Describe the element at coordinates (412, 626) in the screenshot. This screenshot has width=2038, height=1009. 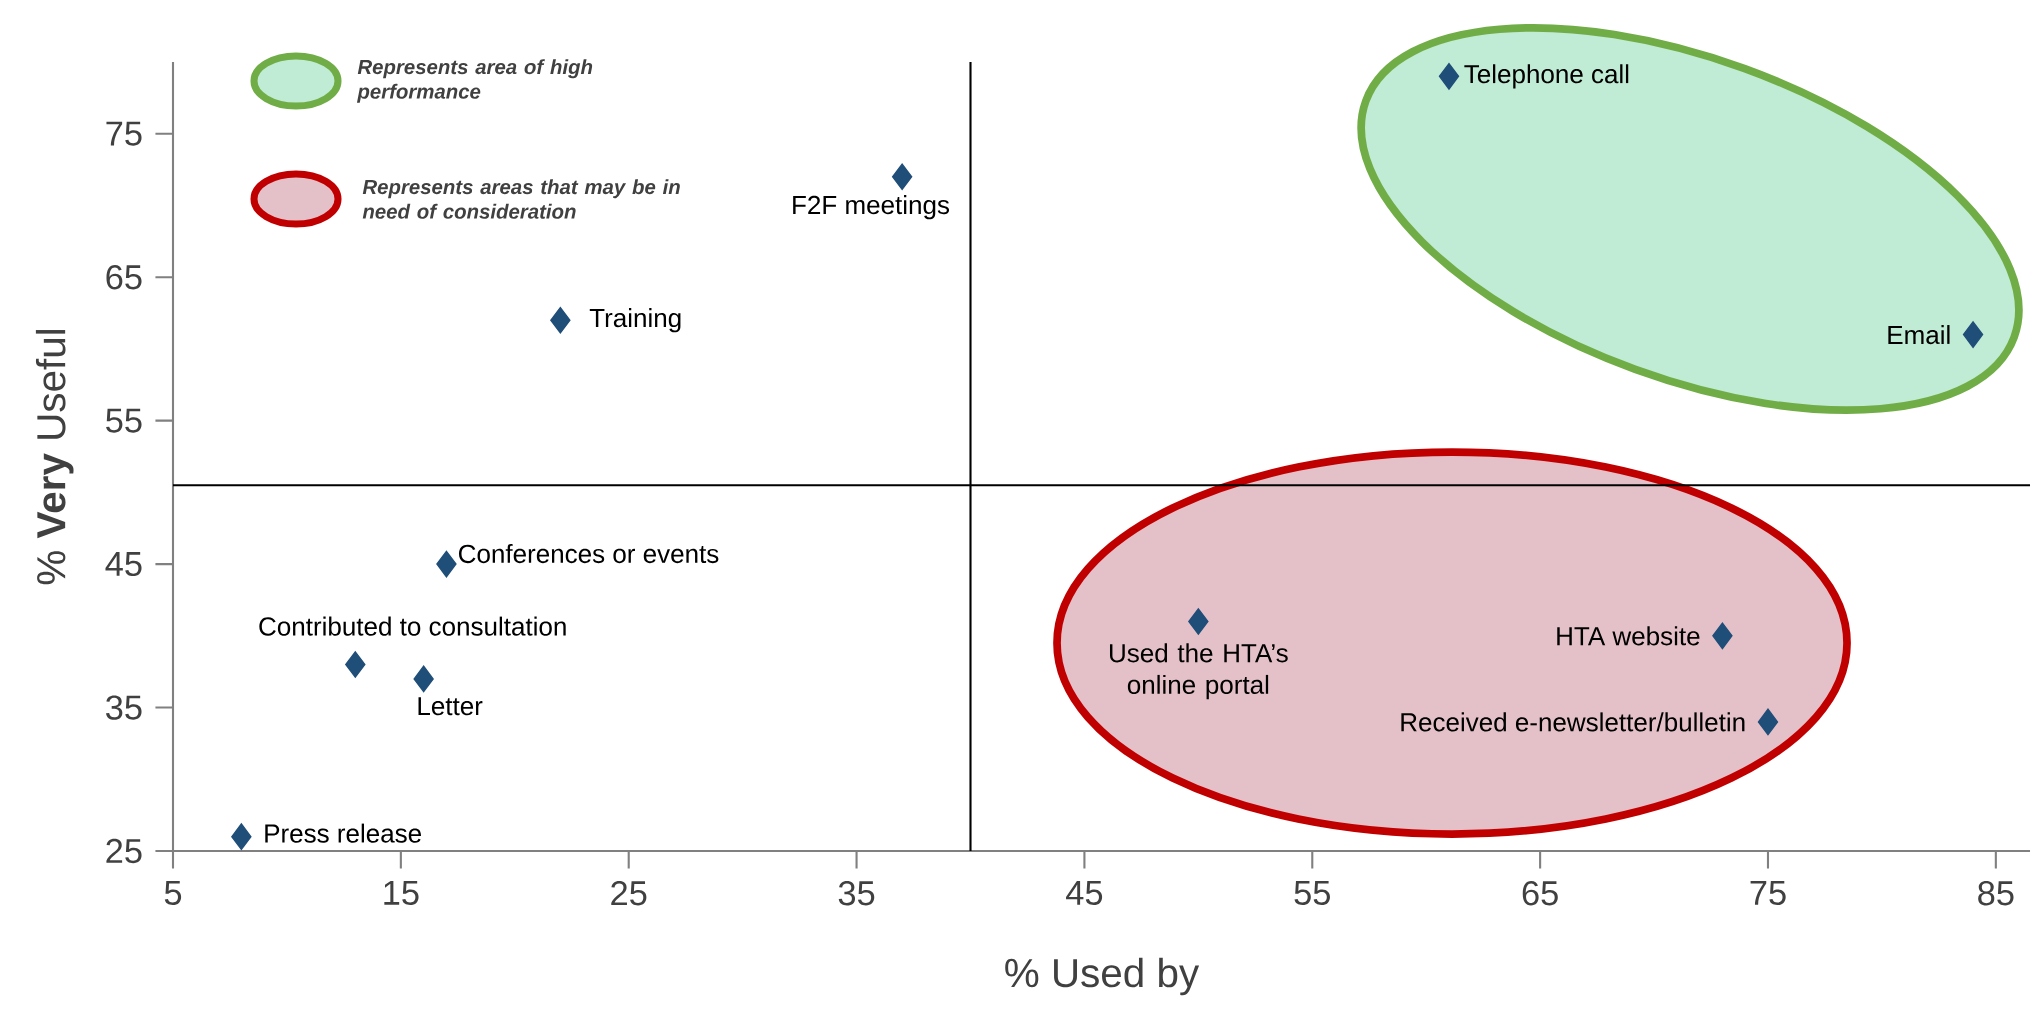
I see `annotation: Contributed to consultation` at that location.